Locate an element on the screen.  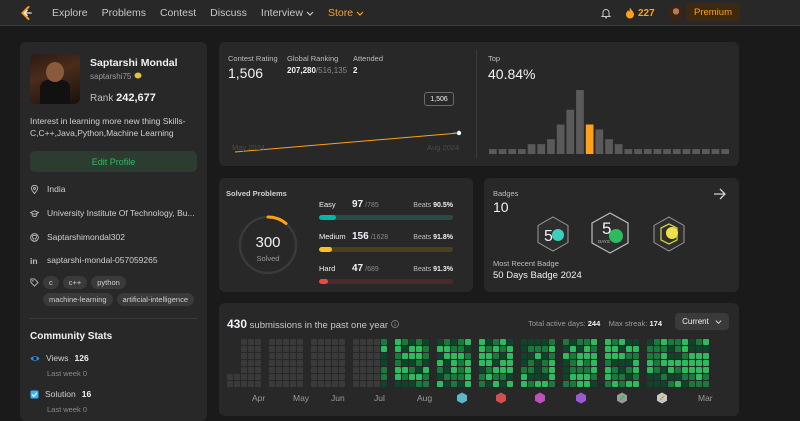
rank-label: Rank is located at coordinates (102, 98).